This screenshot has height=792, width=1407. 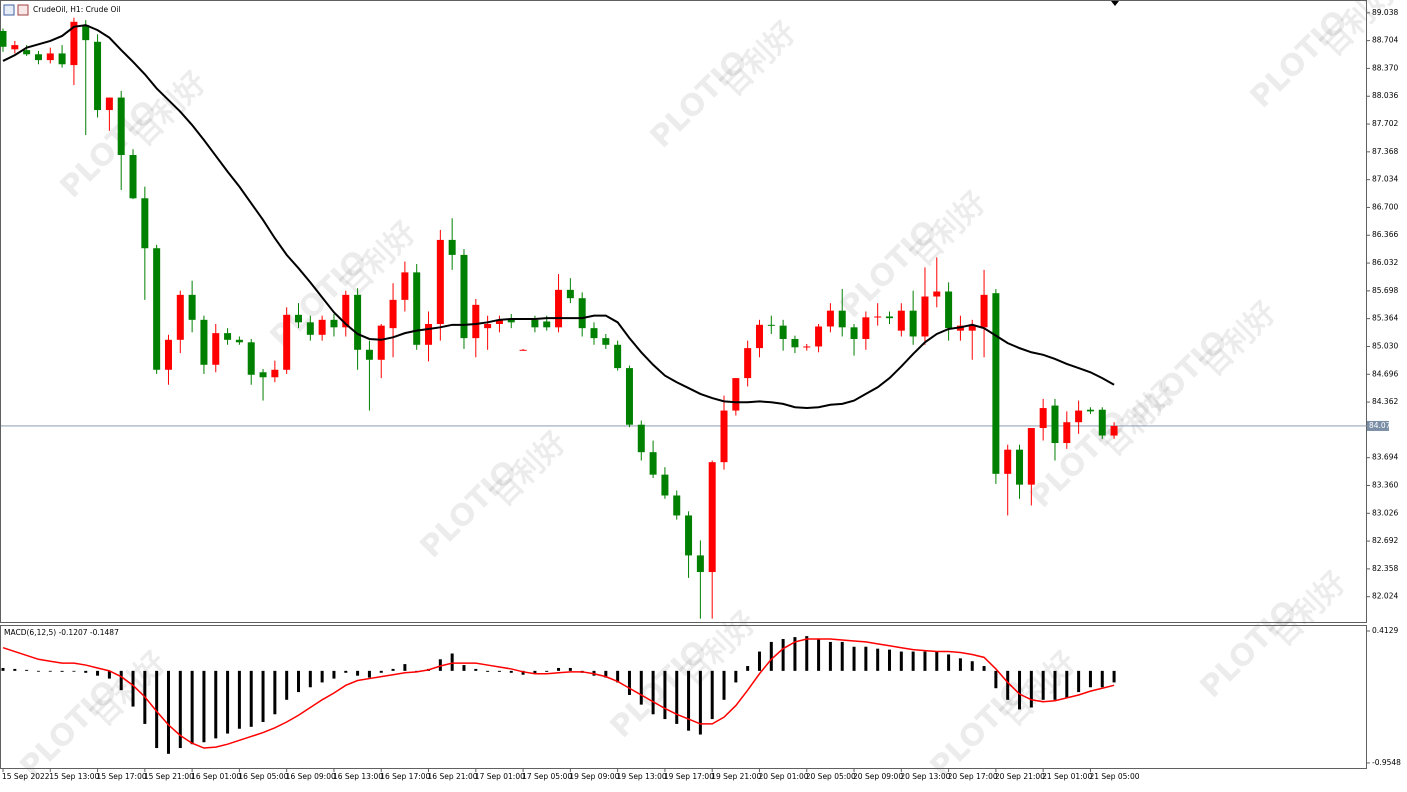 I want to click on y-tick-label: 85.364, so click(x=1385, y=318).